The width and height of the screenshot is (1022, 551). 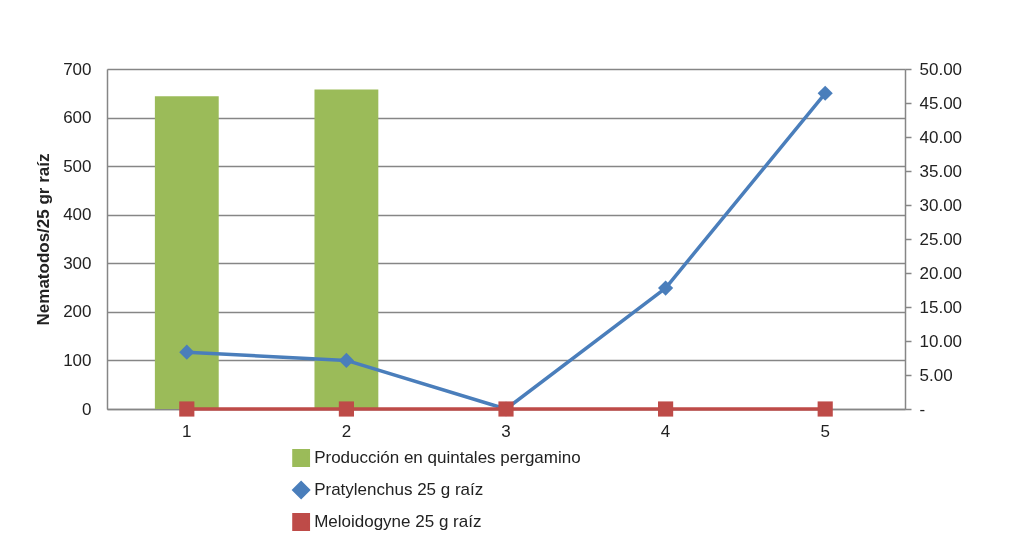 I want to click on y-tick-label: 500, so click(x=77, y=166).